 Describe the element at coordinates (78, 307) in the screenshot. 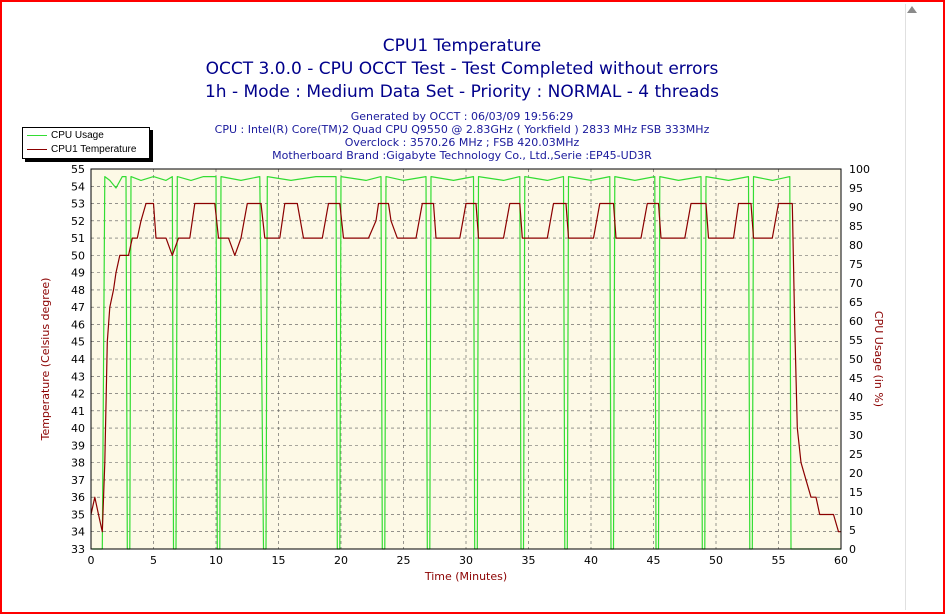

I see `y-tick-label: 47` at that location.